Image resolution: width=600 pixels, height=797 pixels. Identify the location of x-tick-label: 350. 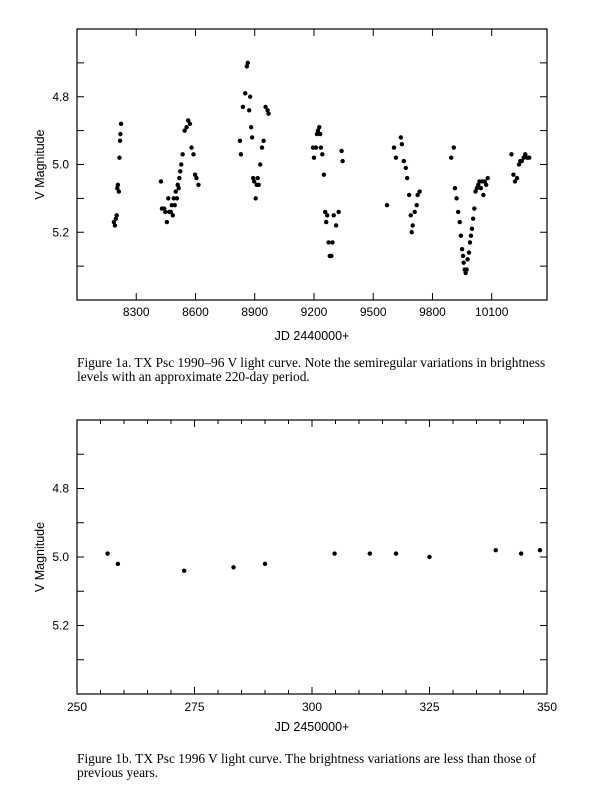
(547, 707).